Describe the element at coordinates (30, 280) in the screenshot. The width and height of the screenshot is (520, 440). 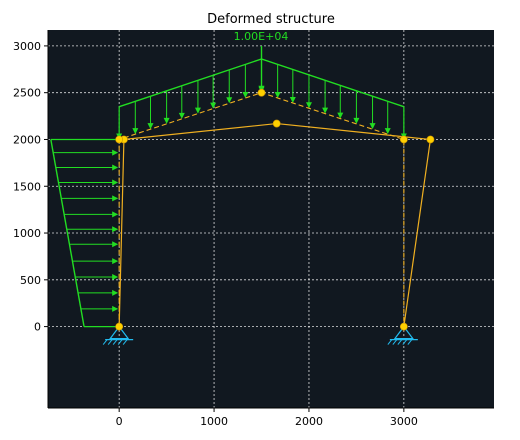
I see `y-tick-label: 500` at that location.